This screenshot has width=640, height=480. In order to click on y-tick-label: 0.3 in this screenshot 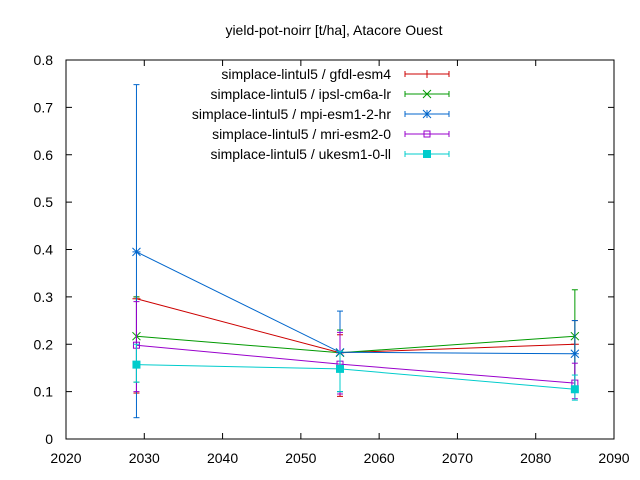, I will do `click(44, 297)`.